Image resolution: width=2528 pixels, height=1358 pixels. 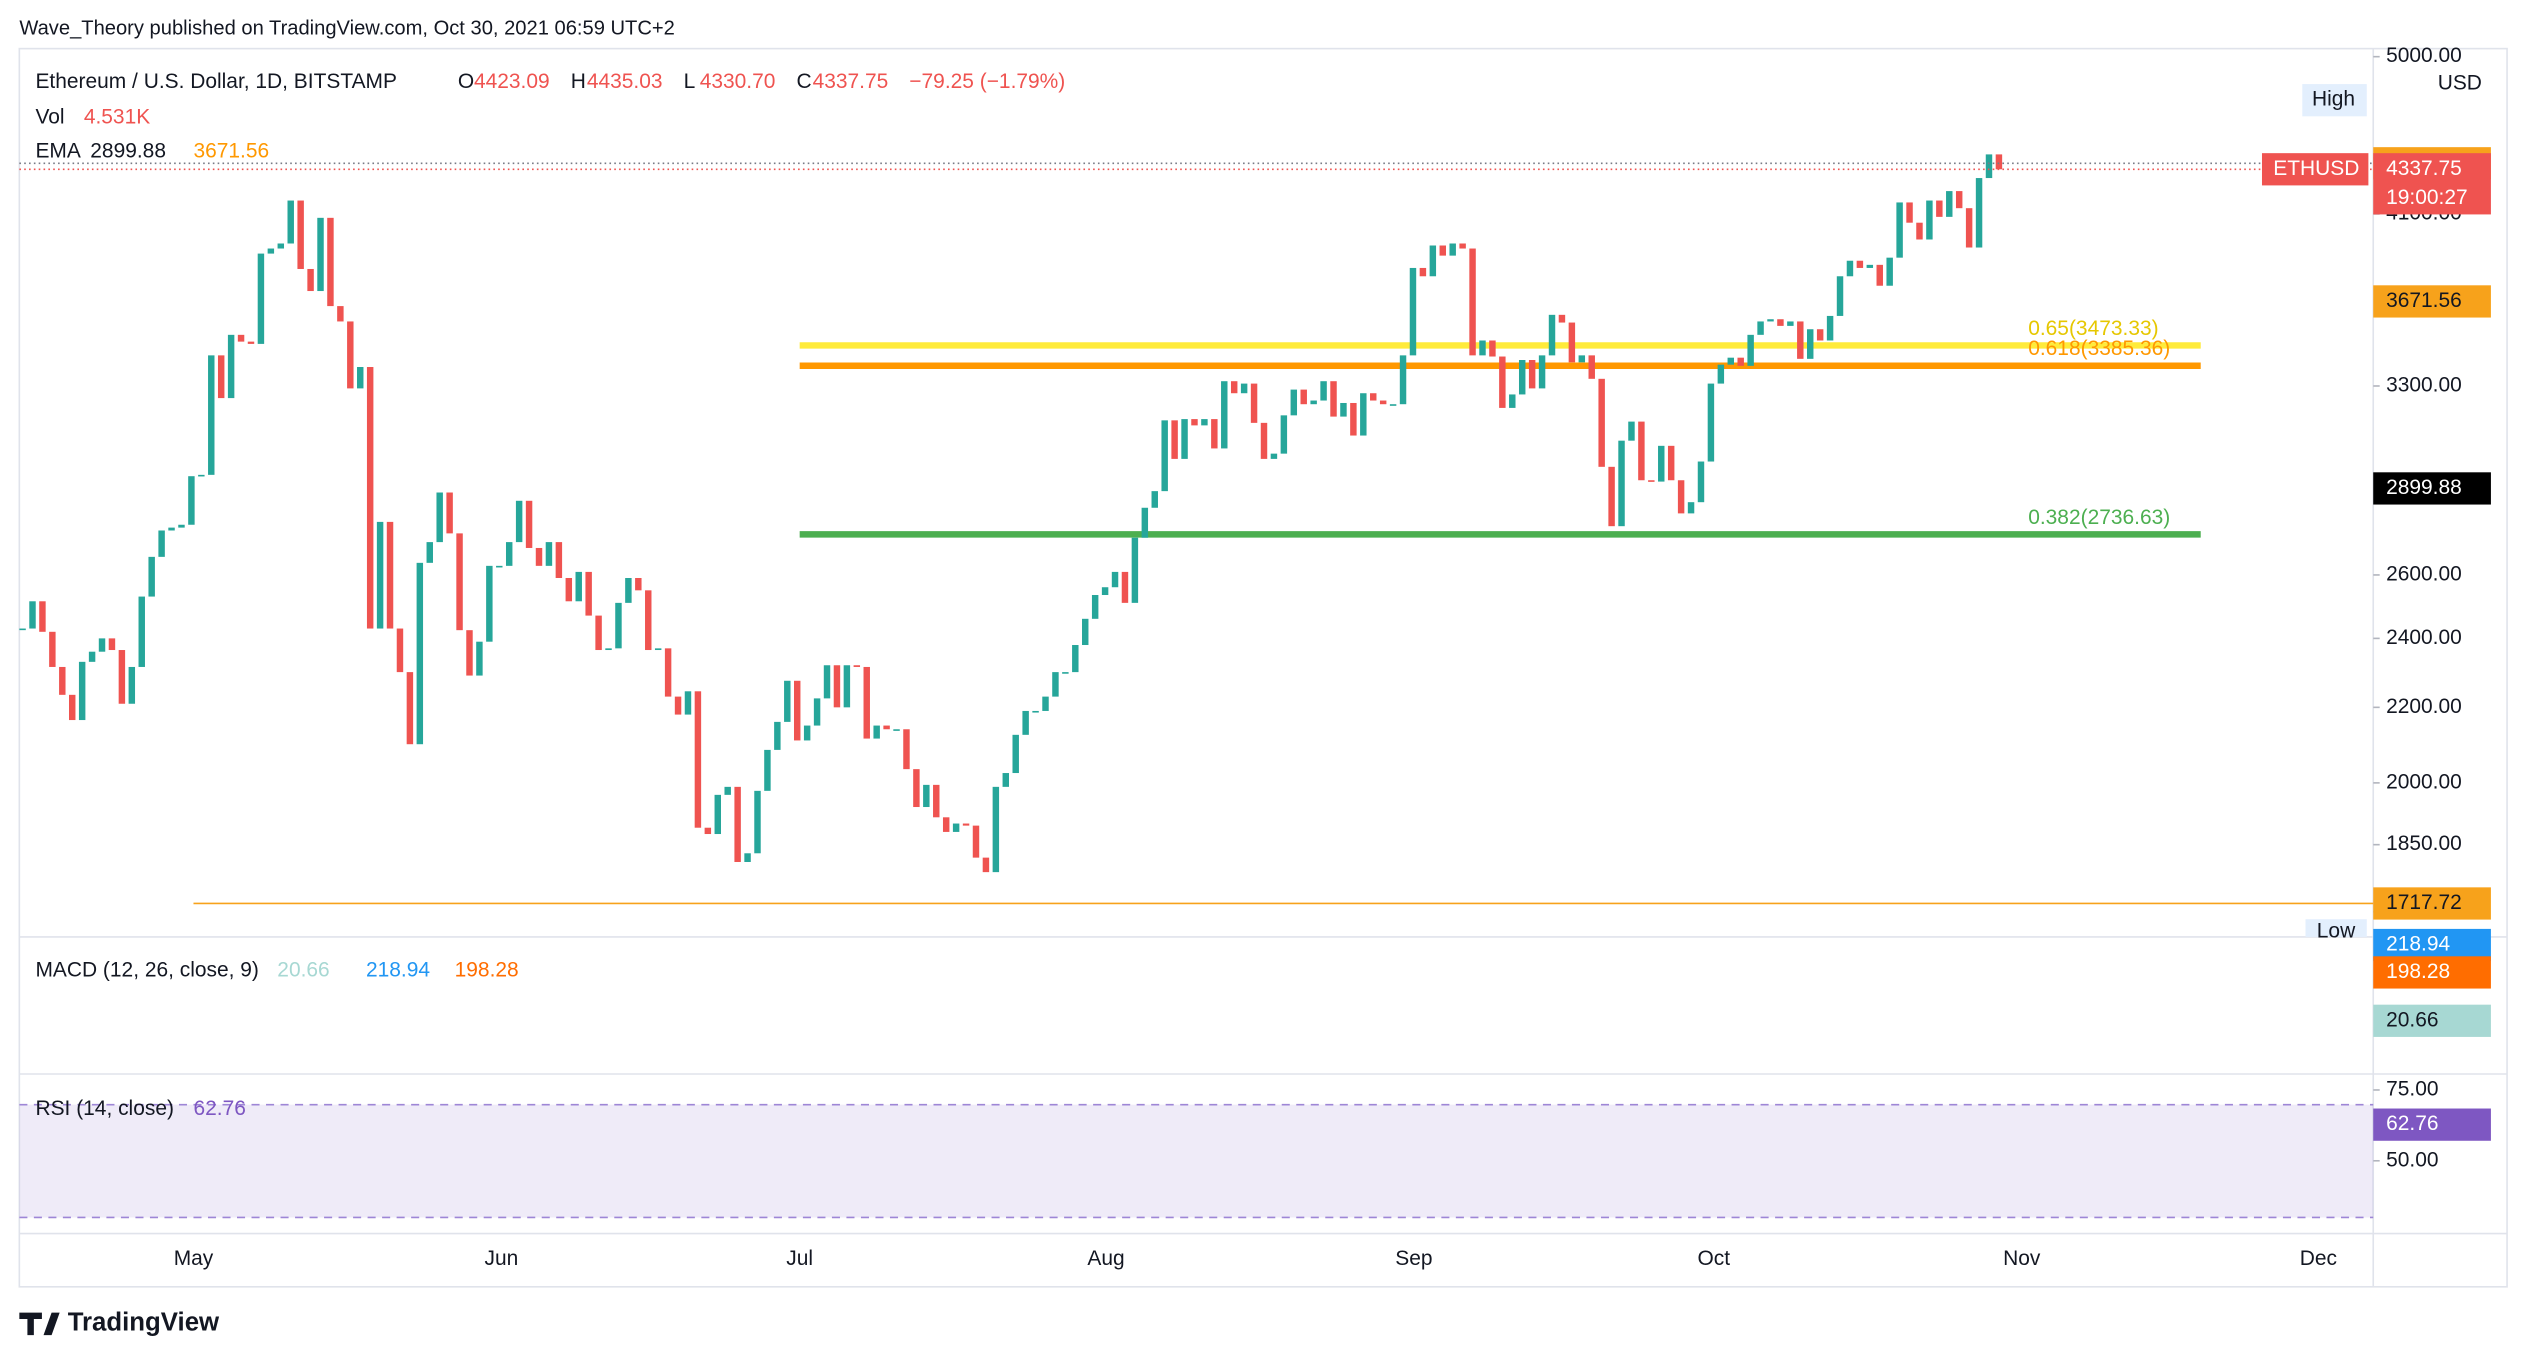 I want to click on rsi-tick-label: 75.00, so click(x=2412, y=1089).